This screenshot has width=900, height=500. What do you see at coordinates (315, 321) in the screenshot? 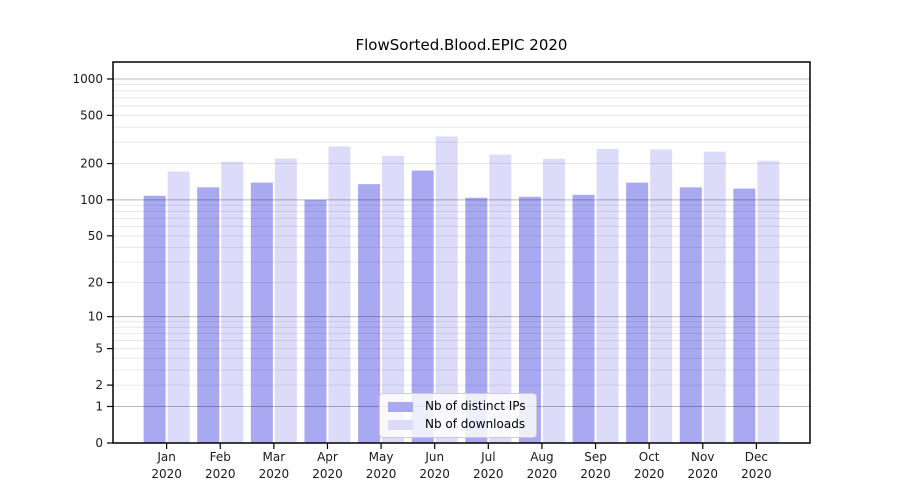
I see `bar-ips-apr` at bounding box center [315, 321].